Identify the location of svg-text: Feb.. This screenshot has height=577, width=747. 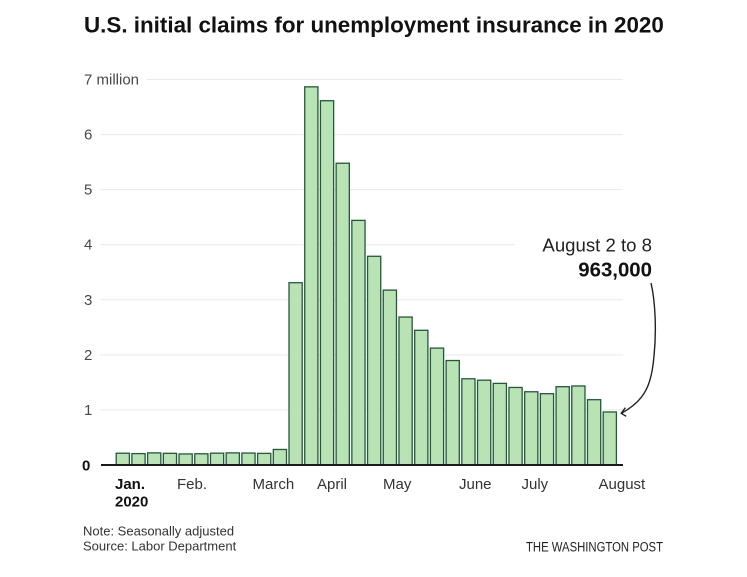
(192, 484).